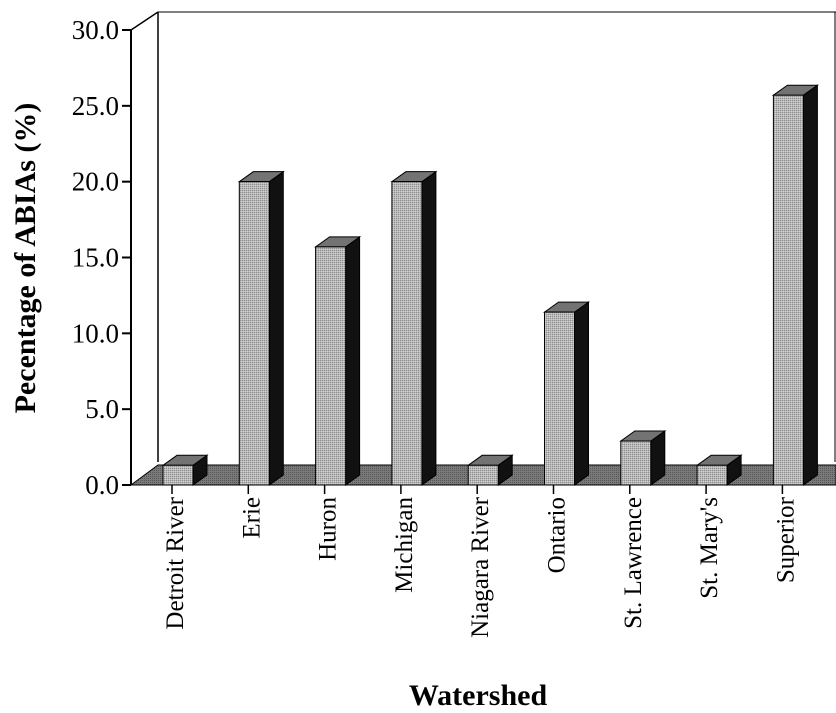 The image size is (836, 713). What do you see at coordinates (709, 548) in the screenshot?
I see `x-tick-label: St. Mary's` at bounding box center [709, 548].